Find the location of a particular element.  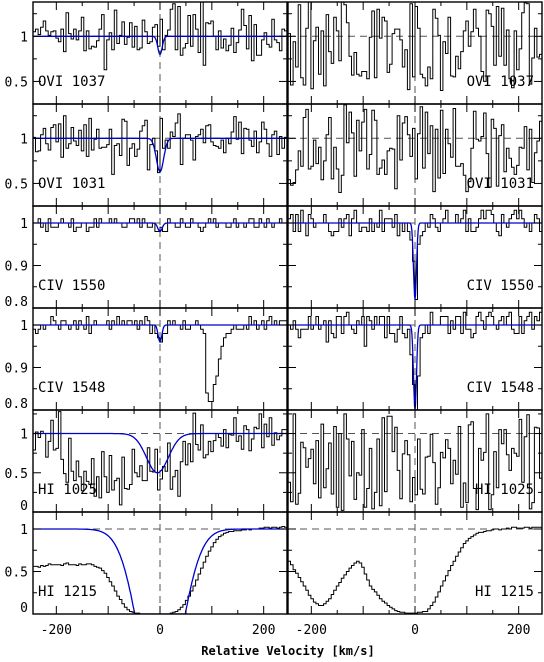

x-tick-label-right-2: 200 is located at coordinates (518, 630).